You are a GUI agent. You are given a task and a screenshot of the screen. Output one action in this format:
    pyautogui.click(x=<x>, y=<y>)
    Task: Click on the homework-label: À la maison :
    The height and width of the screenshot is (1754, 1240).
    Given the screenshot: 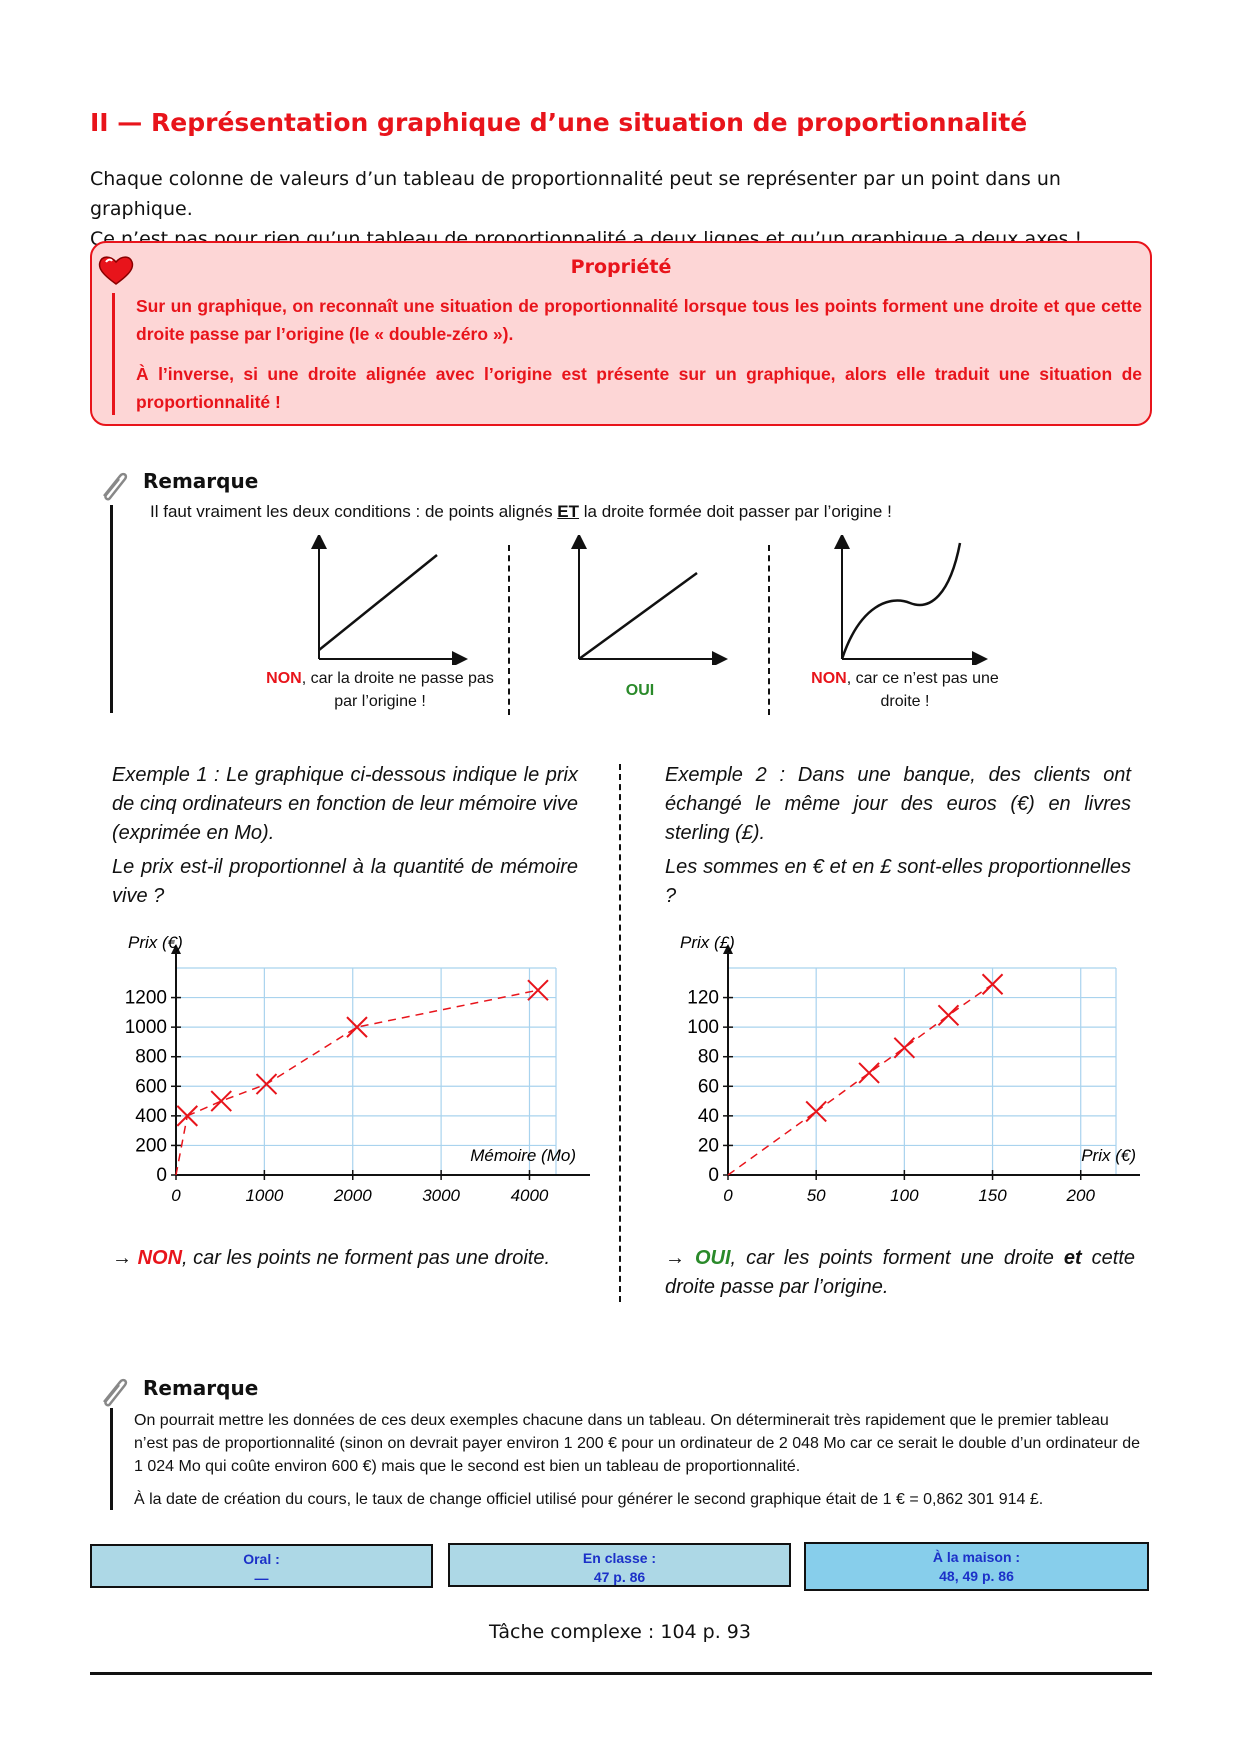 What is the action you would take?
    pyautogui.click(x=976, y=1557)
    